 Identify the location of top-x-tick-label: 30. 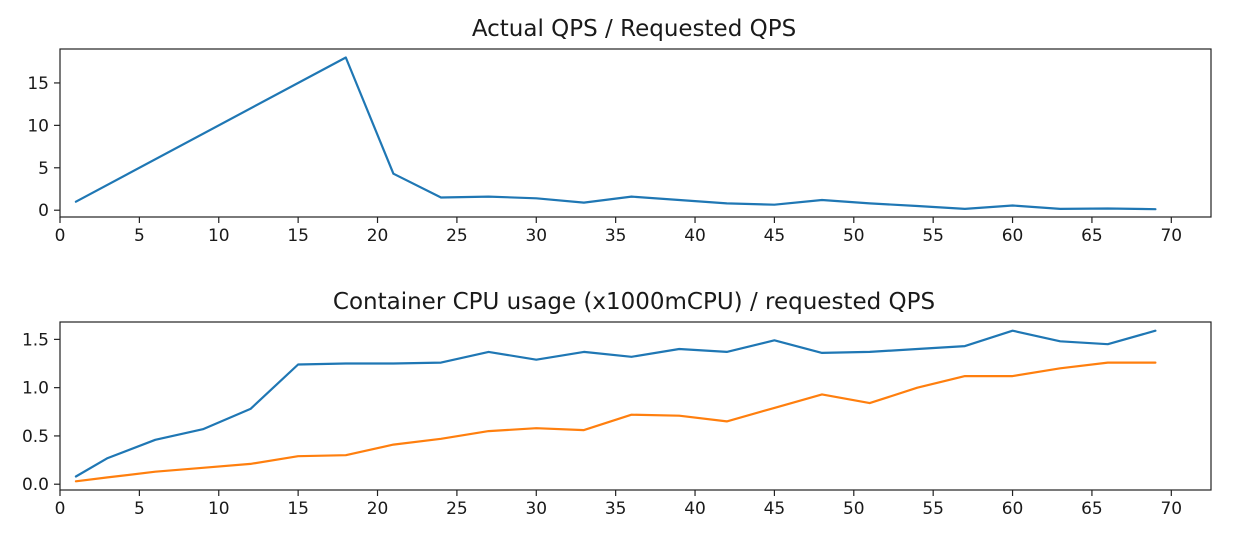
(536, 236).